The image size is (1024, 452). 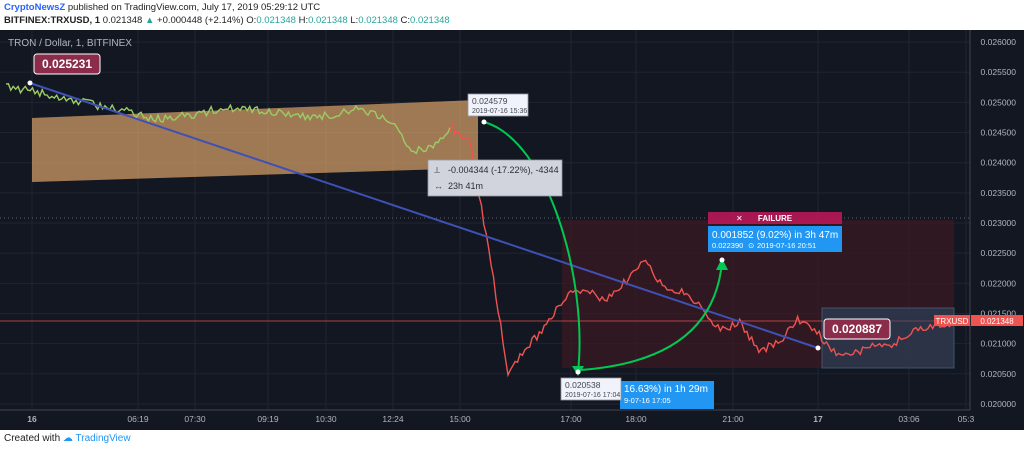 What do you see at coordinates (228, 119) in the screenshot?
I see `price-line-before-drop` at bounding box center [228, 119].